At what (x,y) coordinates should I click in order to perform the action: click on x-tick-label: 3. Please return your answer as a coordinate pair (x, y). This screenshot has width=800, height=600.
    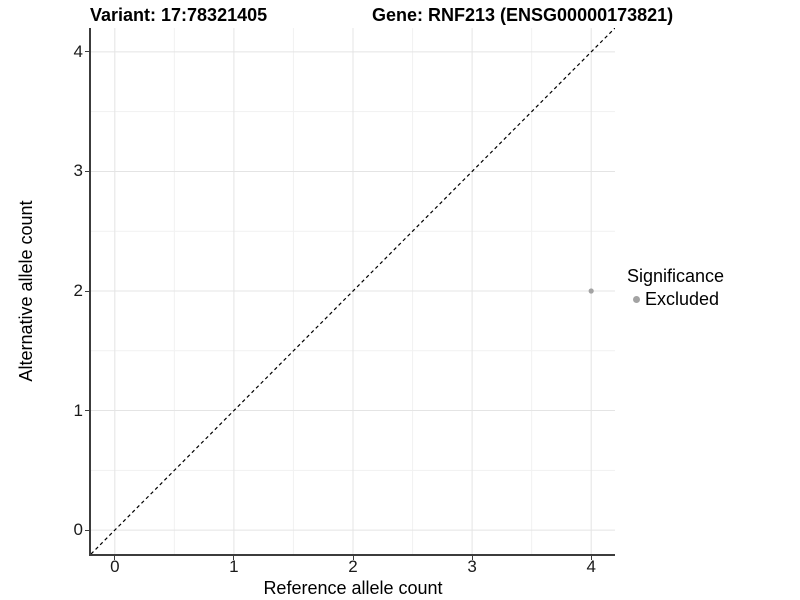
    Looking at the image, I should click on (472, 566).